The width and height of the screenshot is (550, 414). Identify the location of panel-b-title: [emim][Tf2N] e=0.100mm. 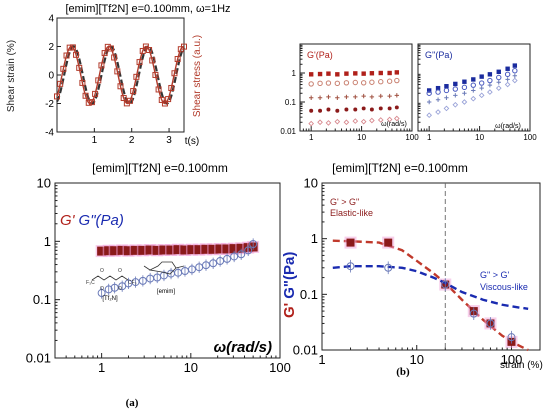
(400, 168).